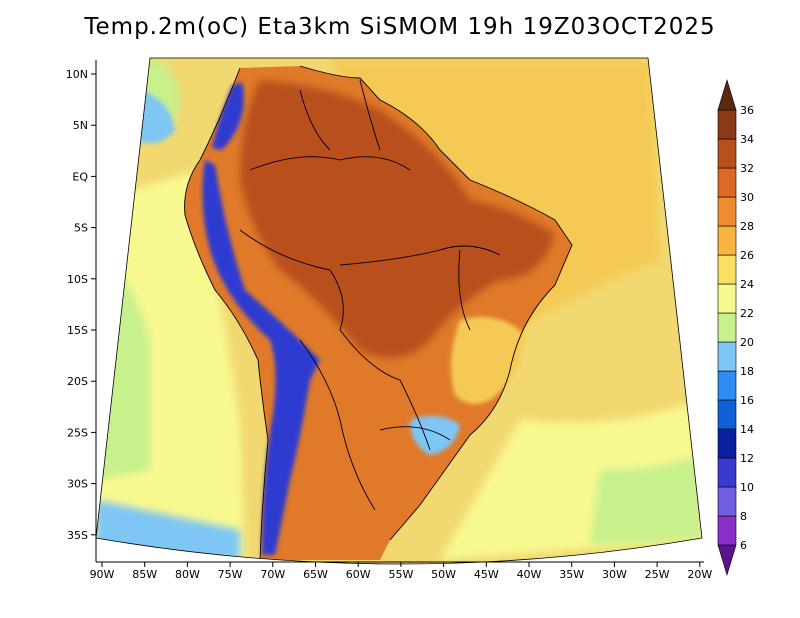  What do you see at coordinates (657, 574) in the screenshot?
I see `lon-tick-label: 25W` at bounding box center [657, 574].